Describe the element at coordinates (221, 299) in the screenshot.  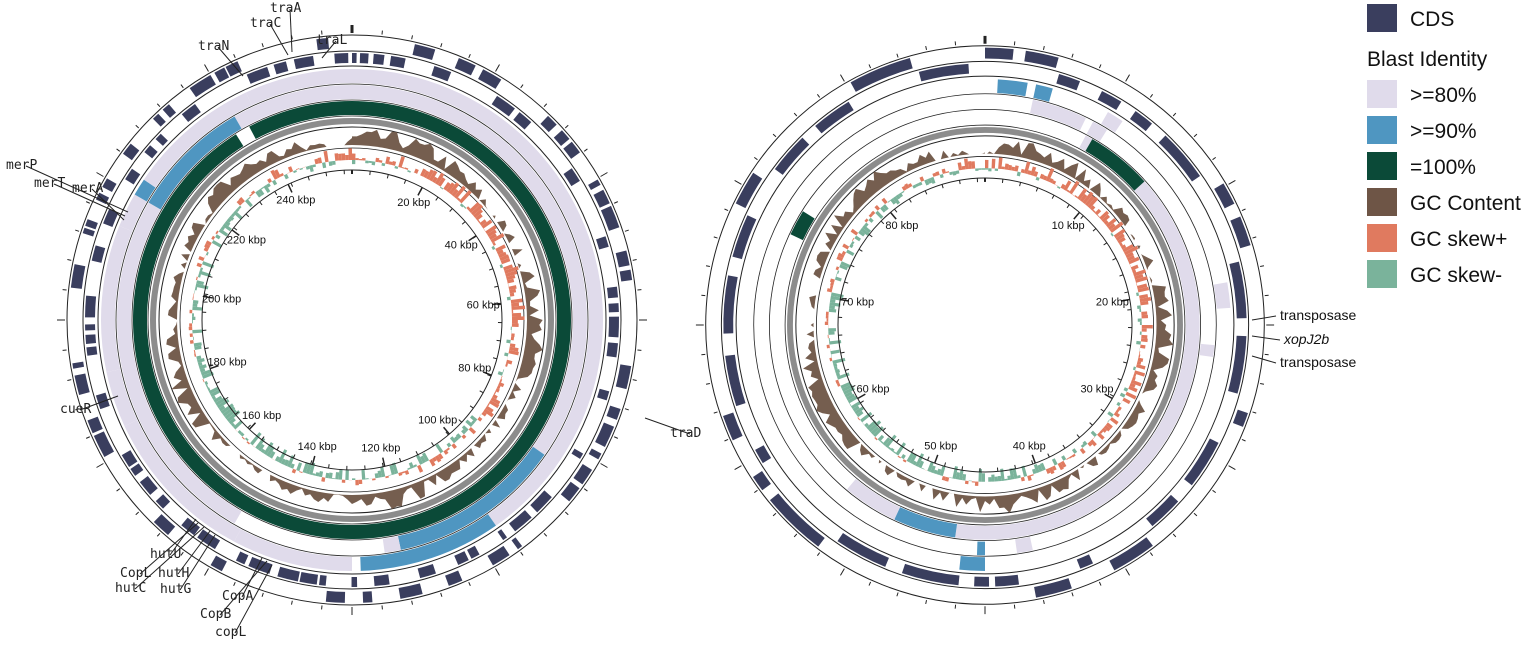
I see `scale-label: 200 kbp` at that location.